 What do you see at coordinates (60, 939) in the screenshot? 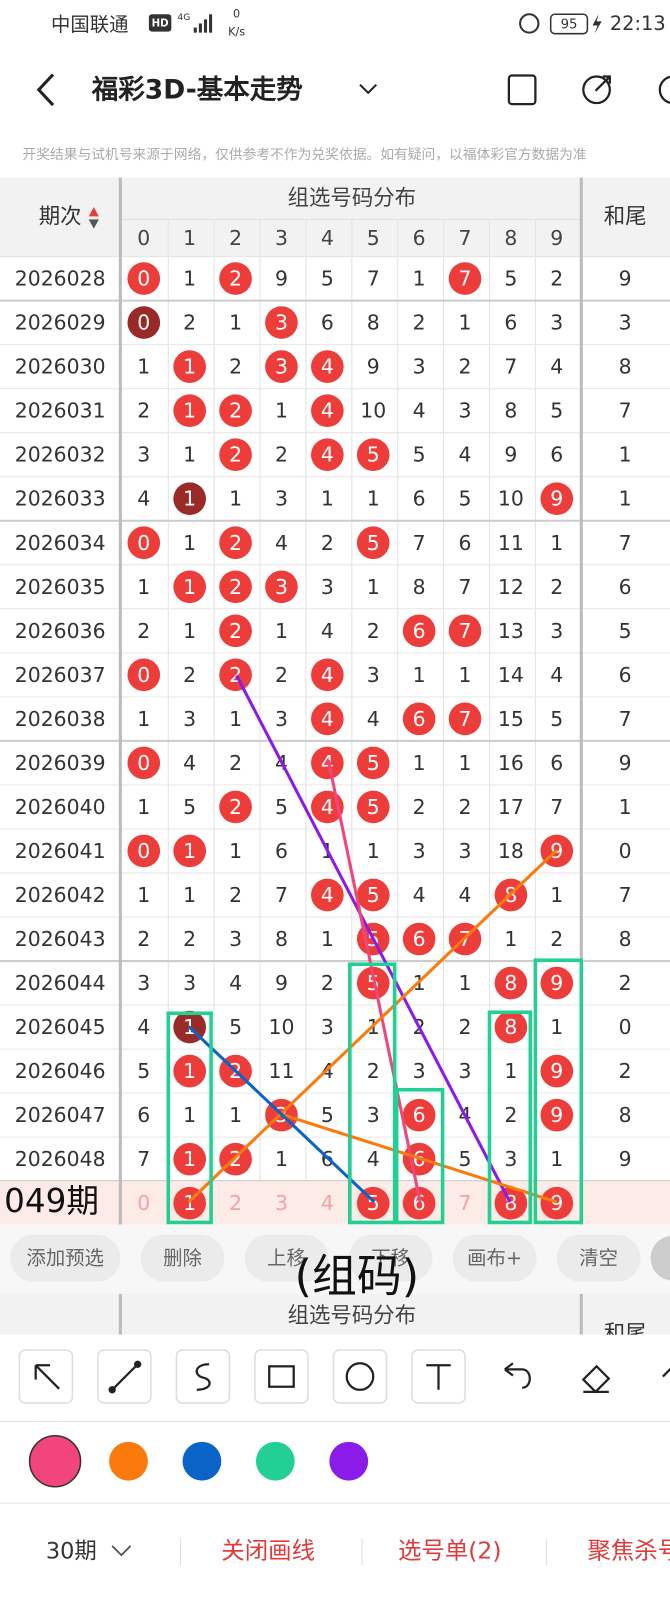
I see `period: 2026043` at bounding box center [60, 939].